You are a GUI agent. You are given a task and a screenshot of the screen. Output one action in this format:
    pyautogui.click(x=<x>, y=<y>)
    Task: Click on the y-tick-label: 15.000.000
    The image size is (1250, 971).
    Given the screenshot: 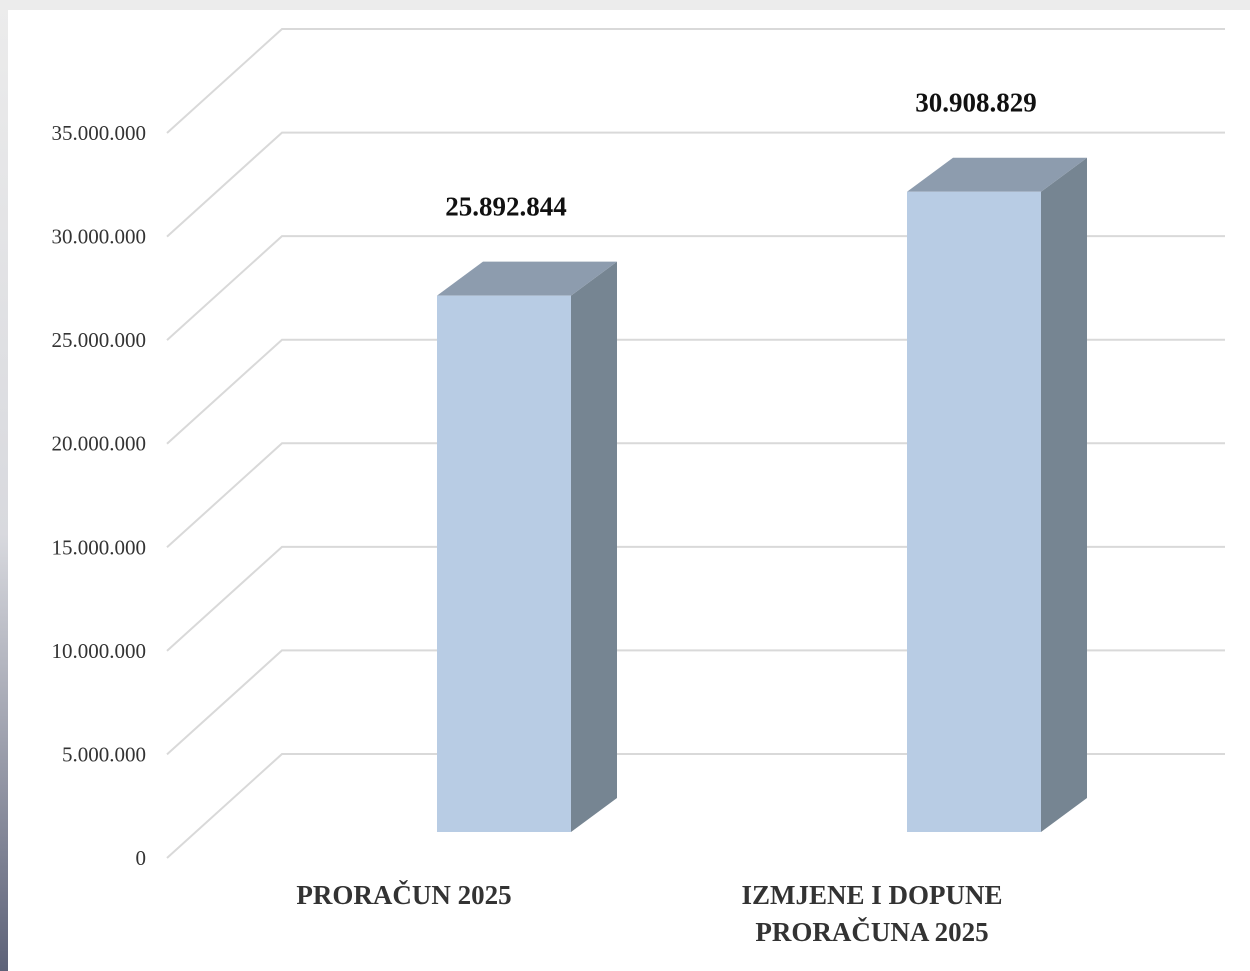 What is the action you would take?
    pyautogui.click(x=99, y=547)
    